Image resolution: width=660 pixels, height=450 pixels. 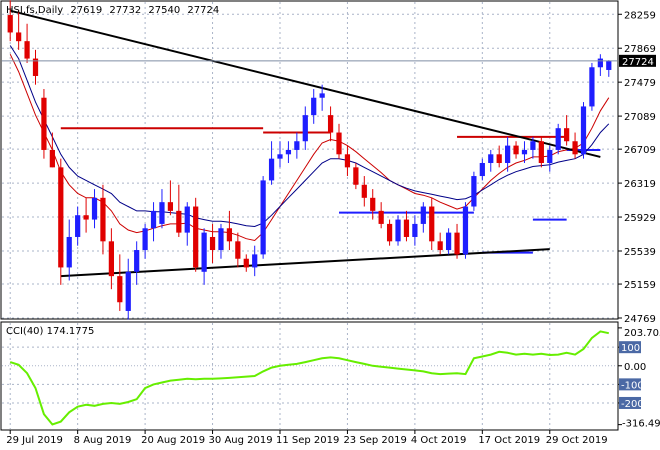 What do you see at coordinates (241, 440) in the screenshot?
I see `time-tick-label: 30 Aug 2019` at bounding box center [241, 440].